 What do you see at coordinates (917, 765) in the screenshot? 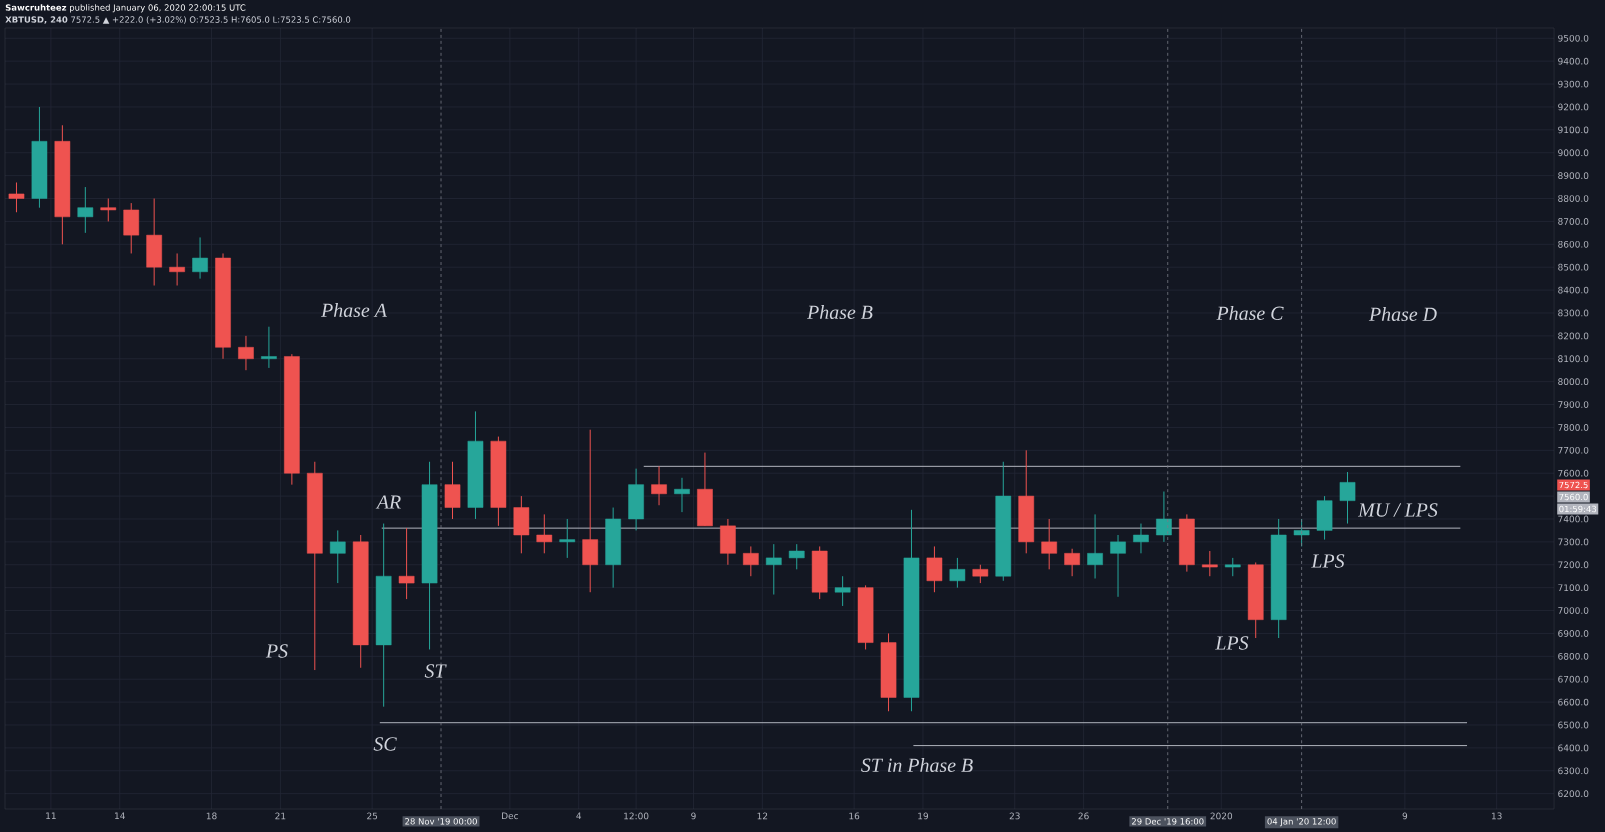
I see `annotation: ST in Phase B` at bounding box center [917, 765].